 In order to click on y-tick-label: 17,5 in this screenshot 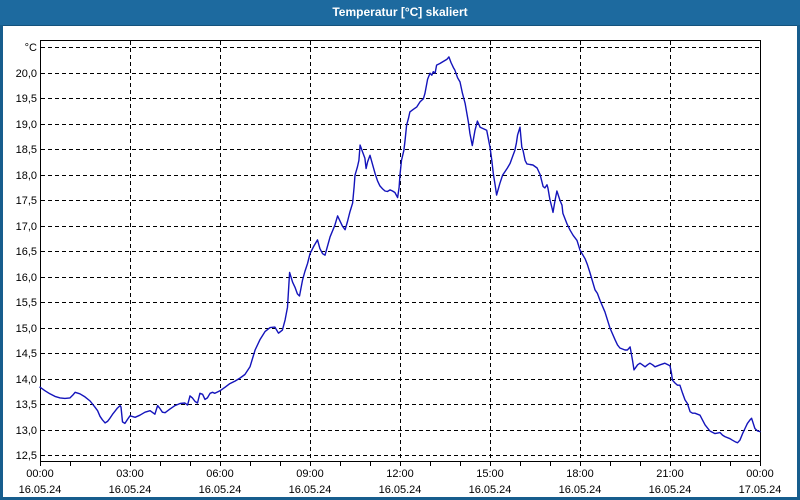, I will do `click(26, 201)`.